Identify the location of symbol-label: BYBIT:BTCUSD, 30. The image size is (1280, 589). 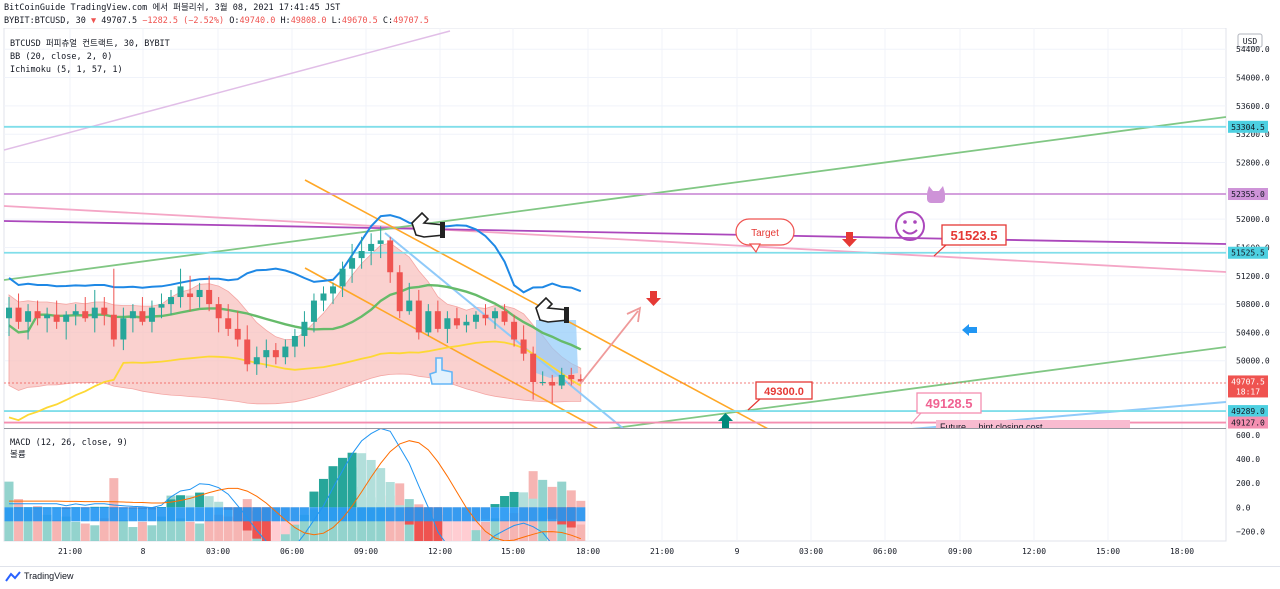
(45, 21).